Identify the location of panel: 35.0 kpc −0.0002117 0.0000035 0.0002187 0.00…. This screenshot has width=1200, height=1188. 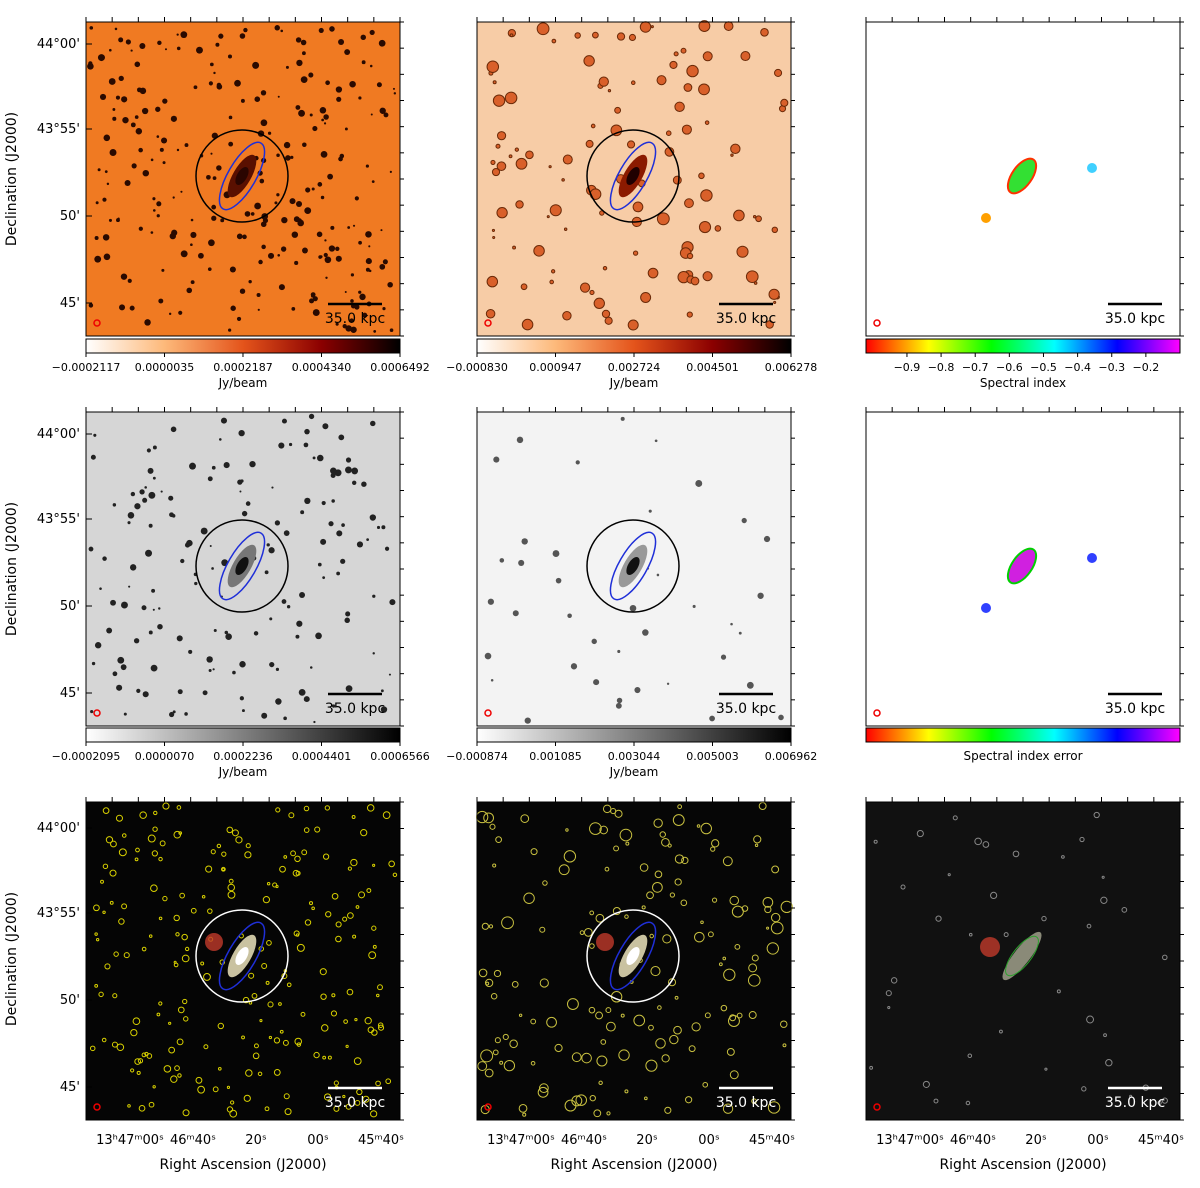
(241, 203).